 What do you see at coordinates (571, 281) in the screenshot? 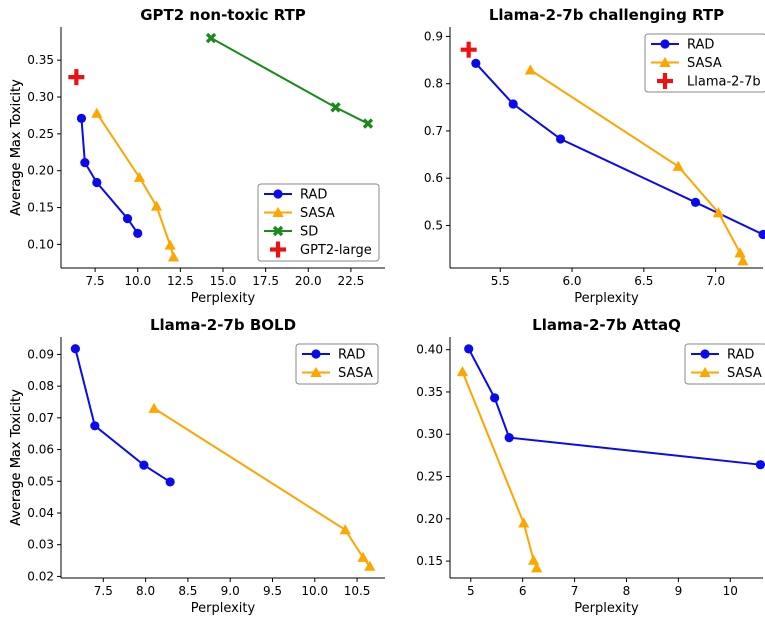
I see `x-tick-label: 6.0` at bounding box center [571, 281].